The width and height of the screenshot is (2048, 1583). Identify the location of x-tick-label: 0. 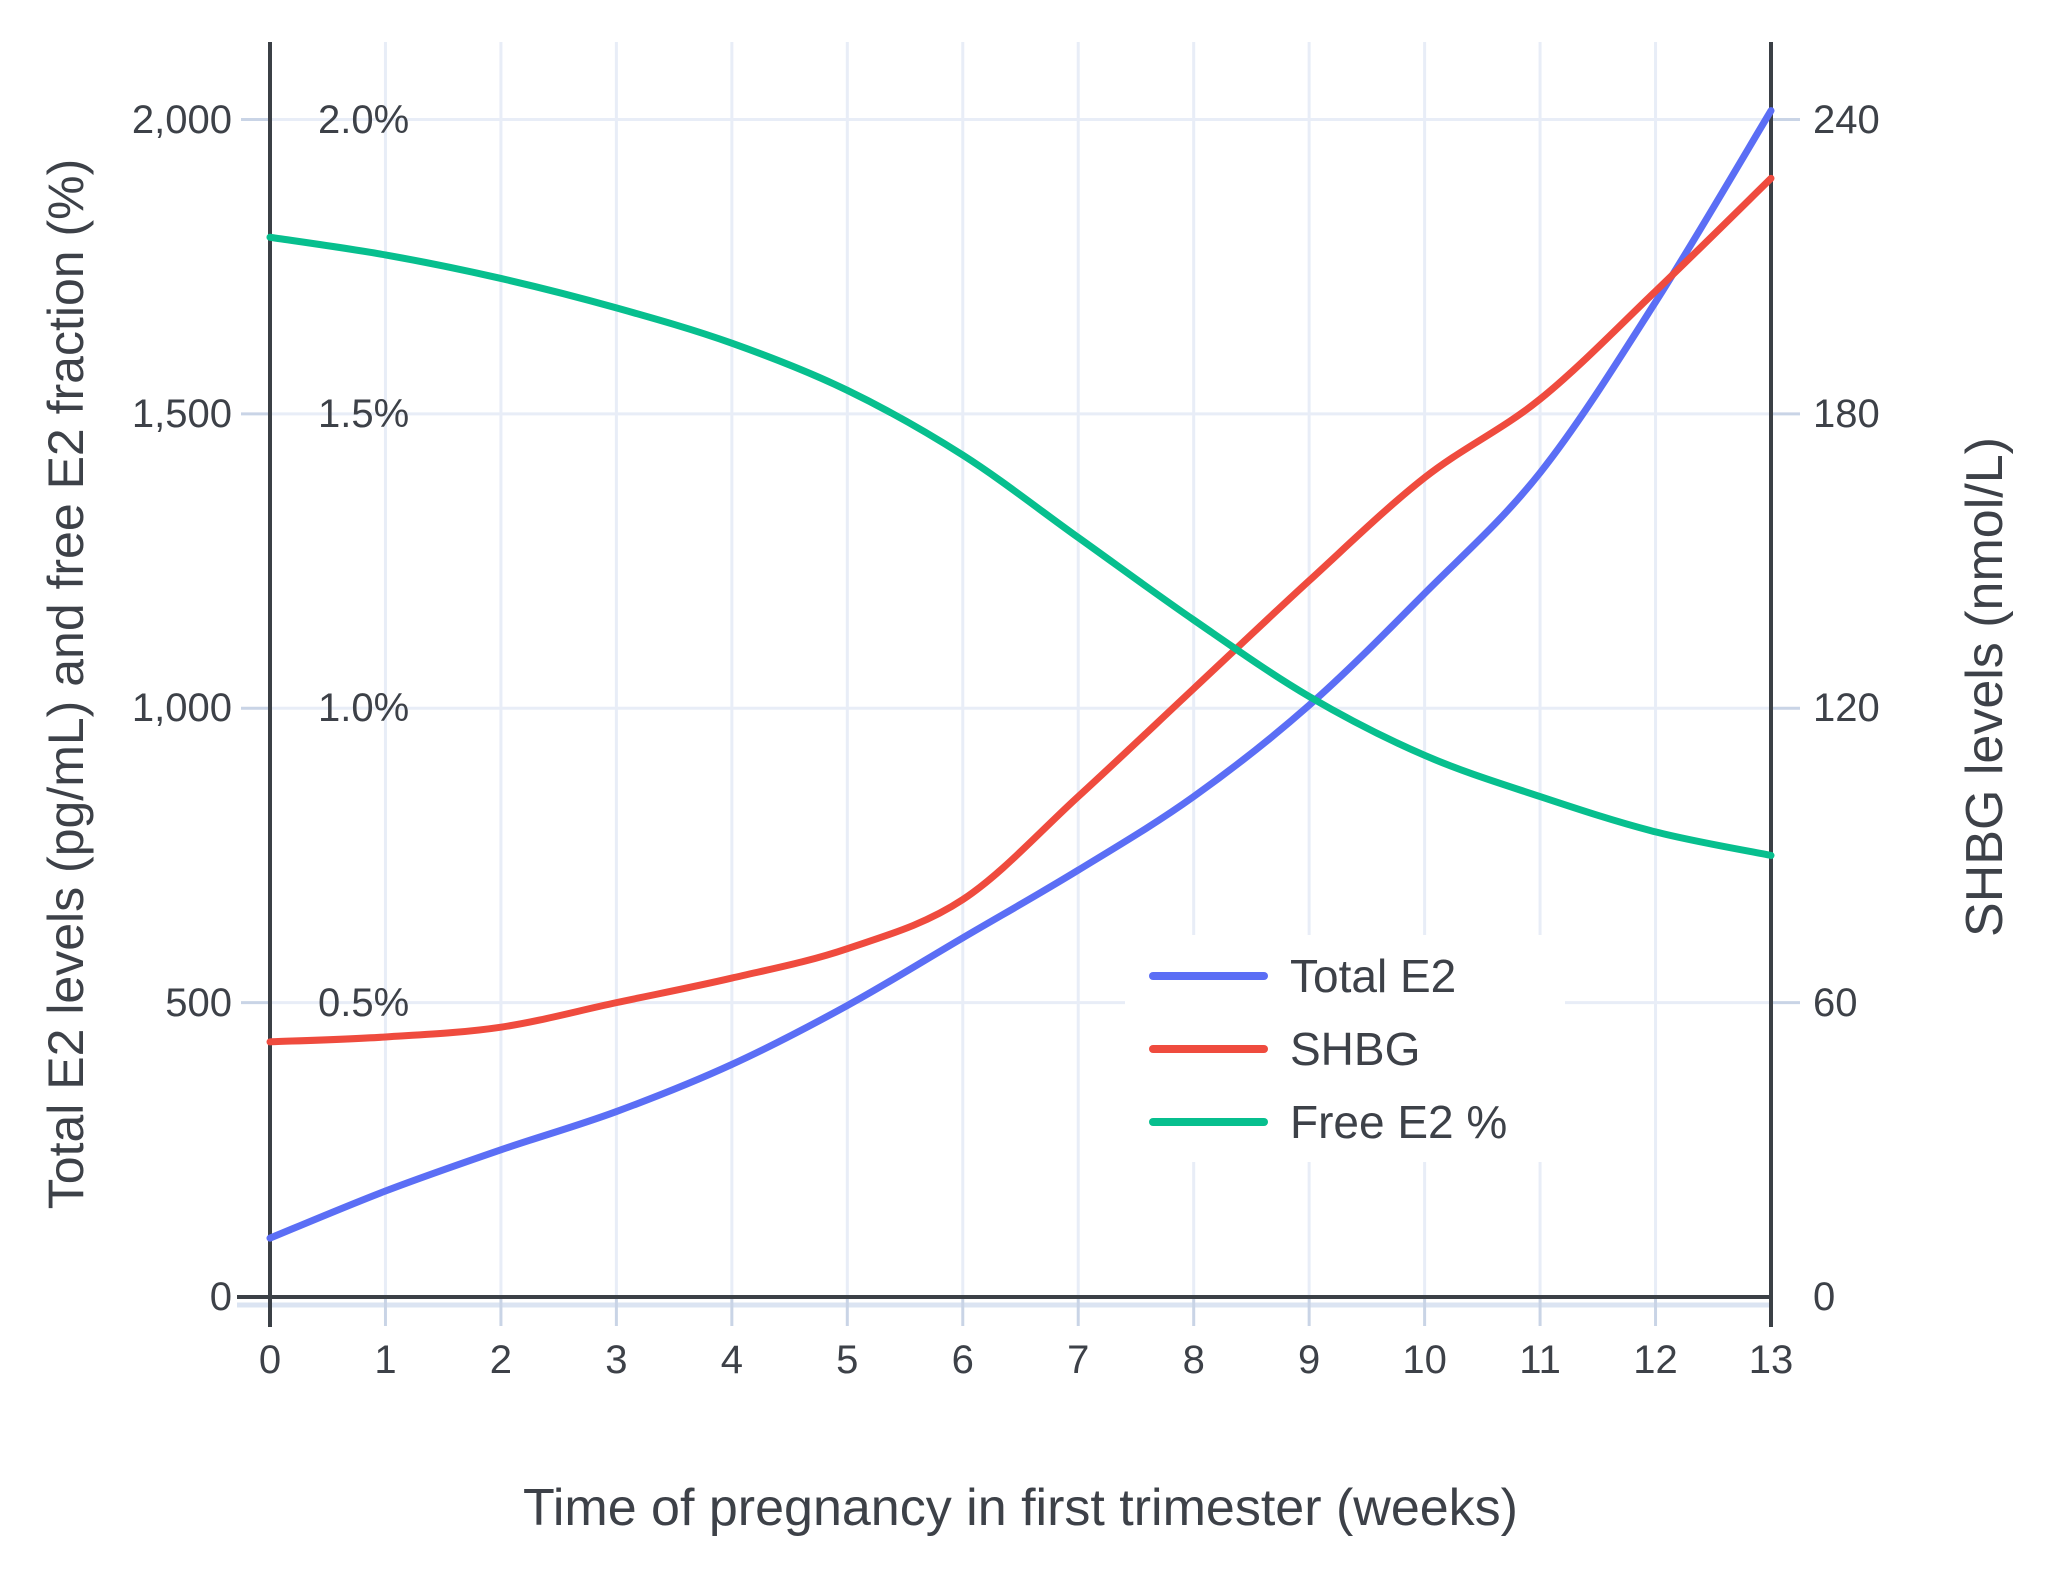
(270, 1360).